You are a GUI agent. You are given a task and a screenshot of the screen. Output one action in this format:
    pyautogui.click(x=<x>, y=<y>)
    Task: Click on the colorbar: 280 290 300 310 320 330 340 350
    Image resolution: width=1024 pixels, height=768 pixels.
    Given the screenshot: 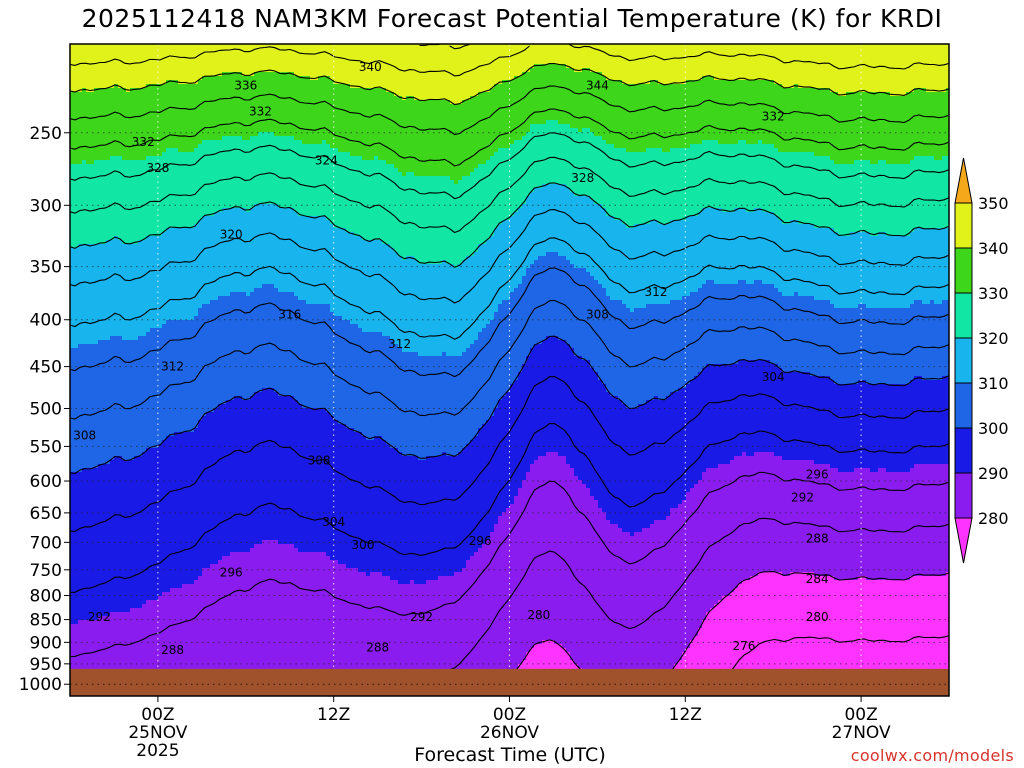 What is the action you would take?
    pyautogui.click(x=982, y=360)
    